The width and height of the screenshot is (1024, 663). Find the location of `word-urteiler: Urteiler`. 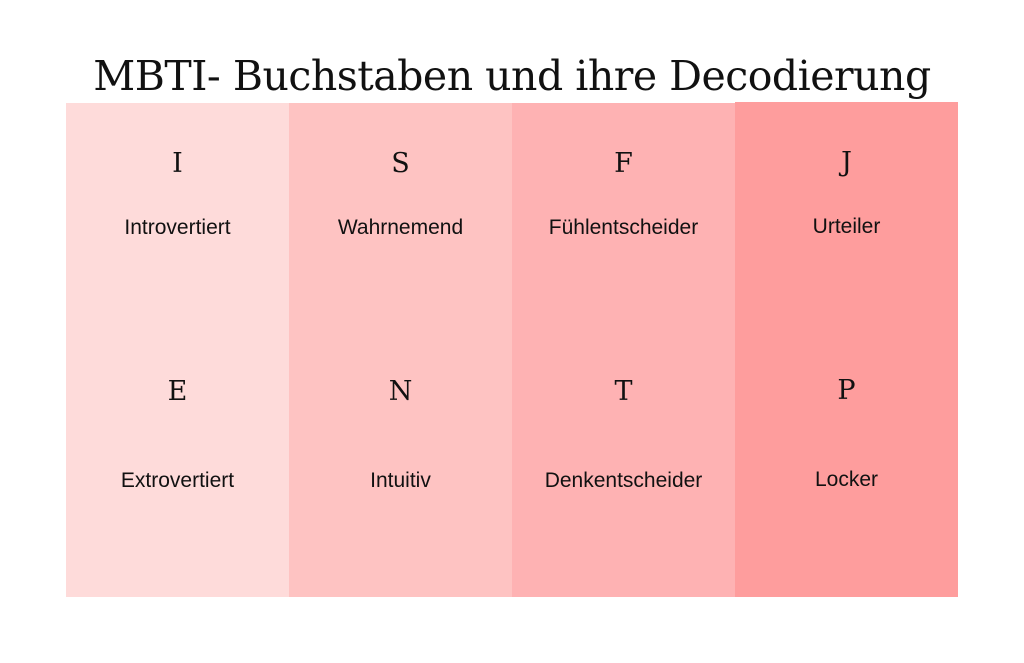

word-urteiler: Urteiler is located at coordinates (846, 226).